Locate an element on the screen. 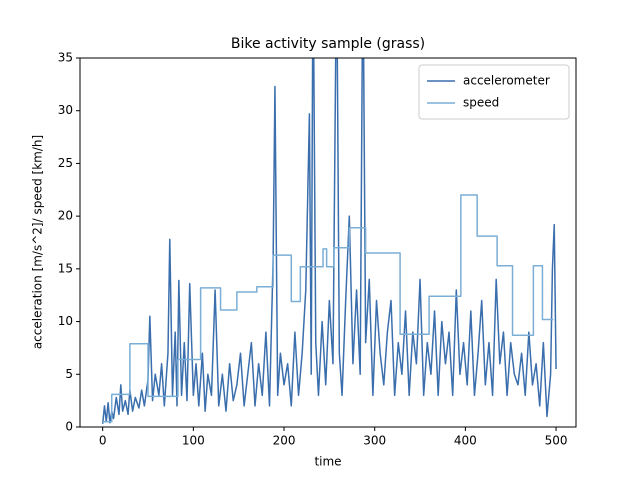 This screenshot has height=480, width=640. y-tick-label: 5 is located at coordinates (69, 374).